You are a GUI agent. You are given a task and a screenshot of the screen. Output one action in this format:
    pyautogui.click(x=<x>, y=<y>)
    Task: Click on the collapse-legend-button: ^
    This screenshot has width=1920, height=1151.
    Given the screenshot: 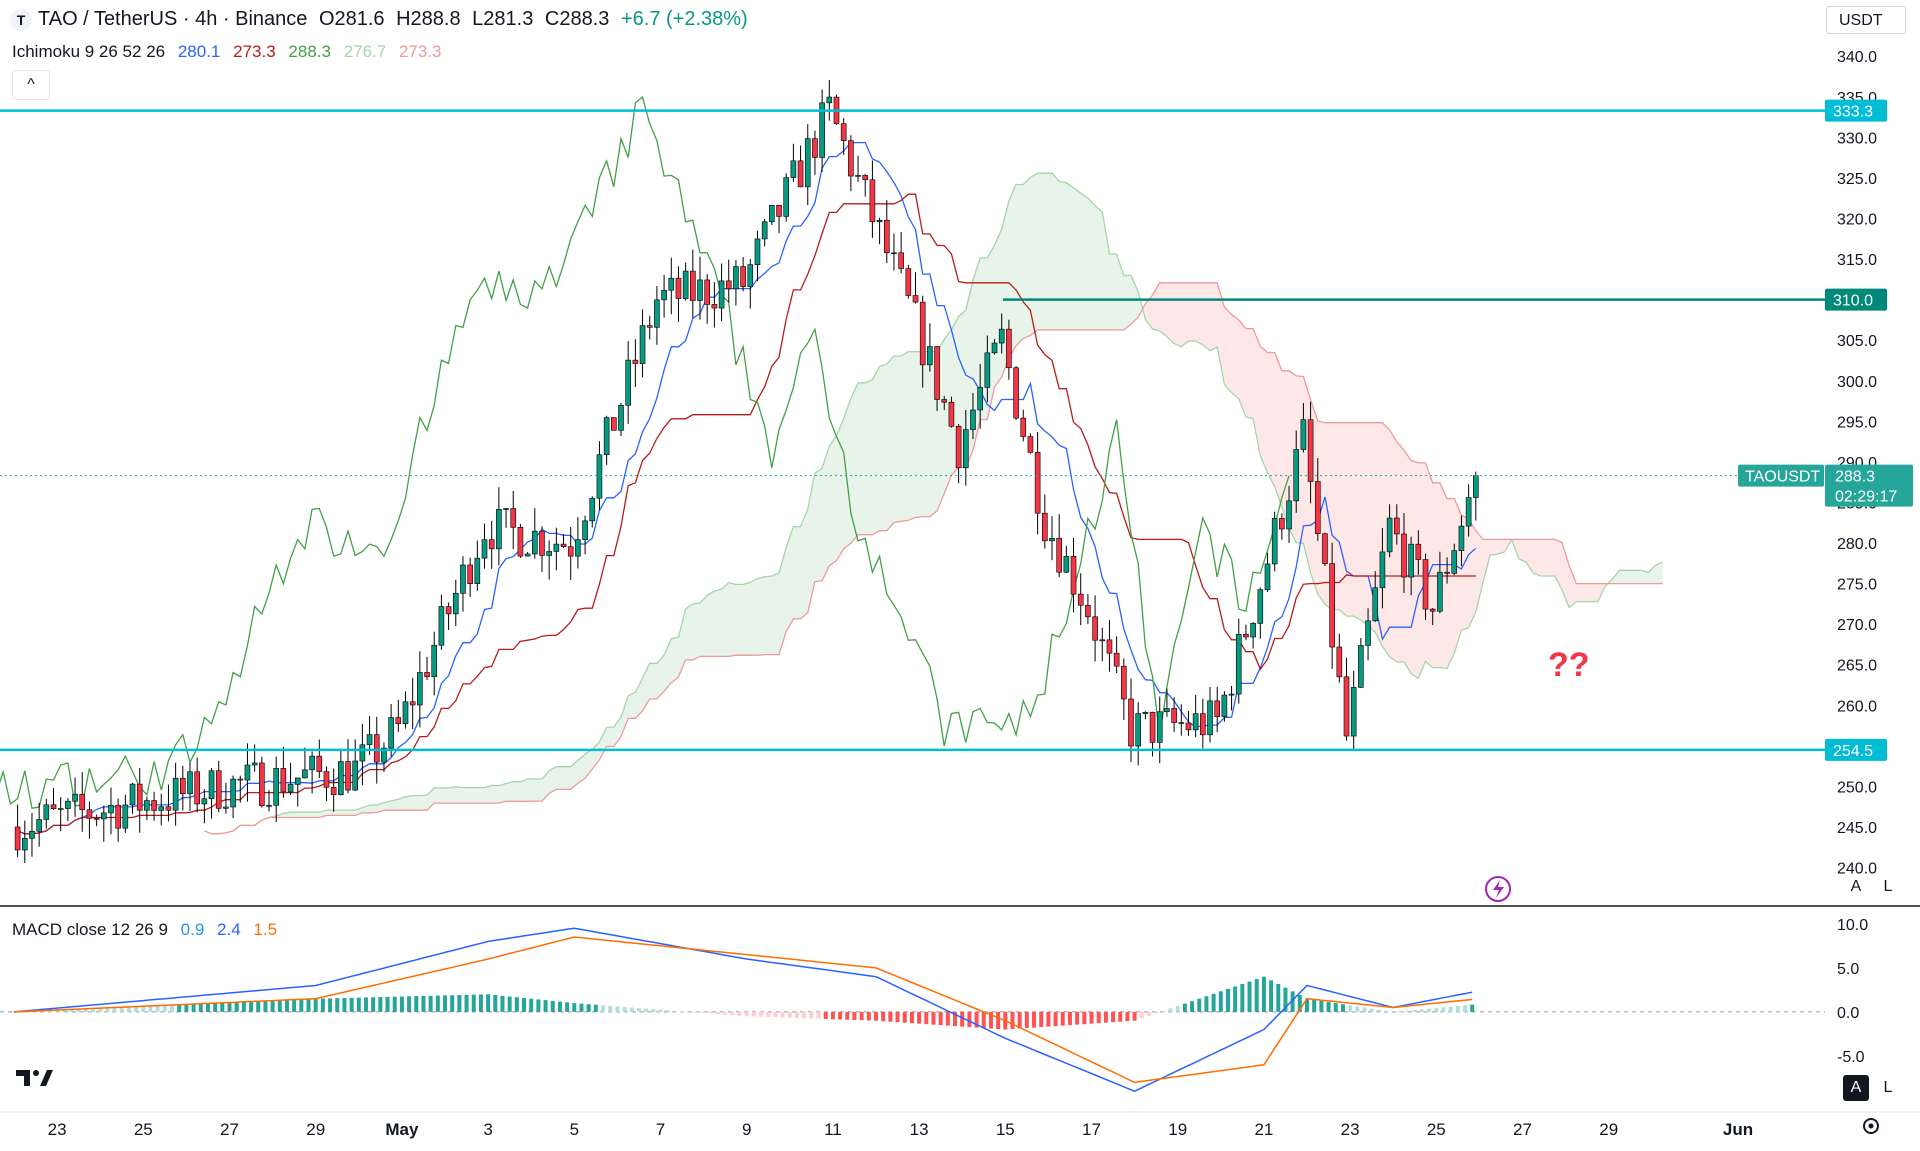 What is the action you would take?
    pyautogui.click(x=31, y=85)
    